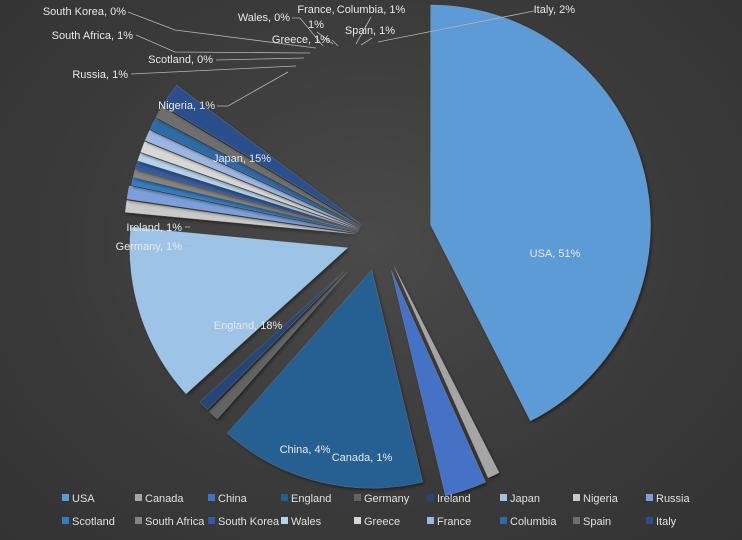 This screenshot has width=742, height=540. What do you see at coordinates (164, 499) in the screenshot?
I see `legend-label-canada: Canada` at bounding box center [164, 499].